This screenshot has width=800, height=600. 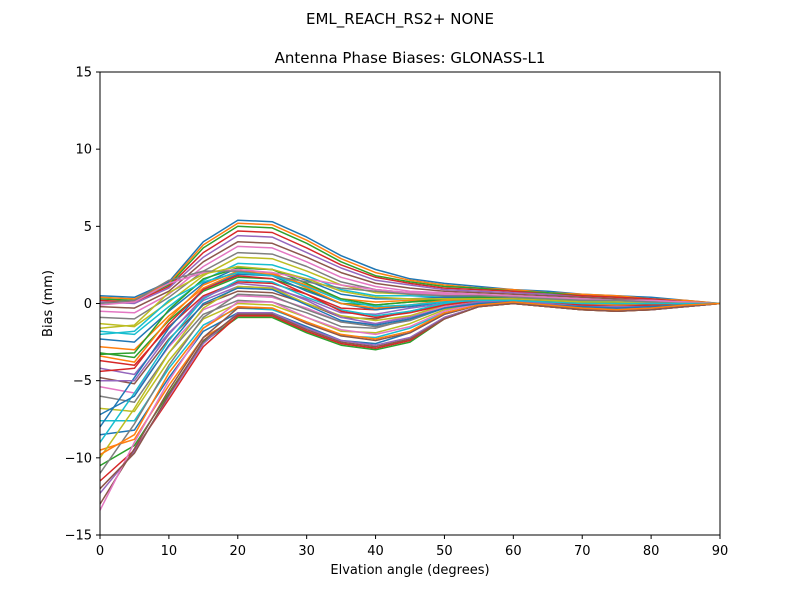 I want to click on x-tick-label: 10, so click(x=169, y=551).